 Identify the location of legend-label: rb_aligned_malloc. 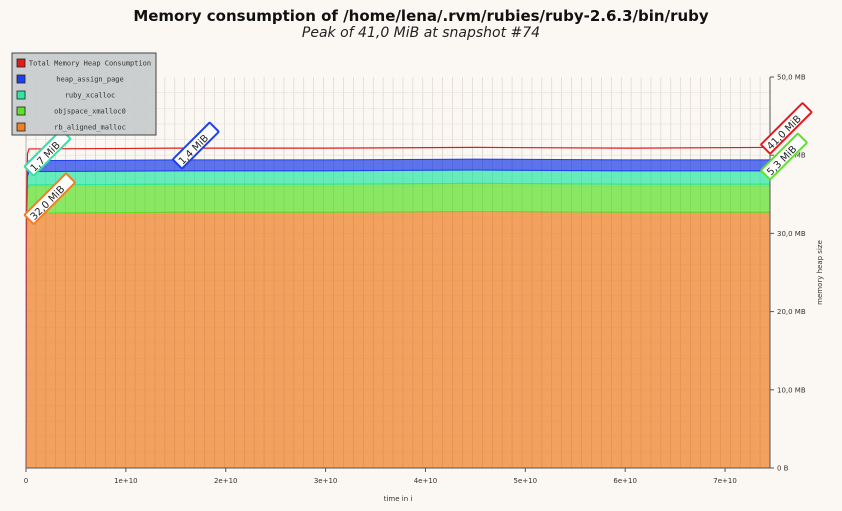
(90, 128).